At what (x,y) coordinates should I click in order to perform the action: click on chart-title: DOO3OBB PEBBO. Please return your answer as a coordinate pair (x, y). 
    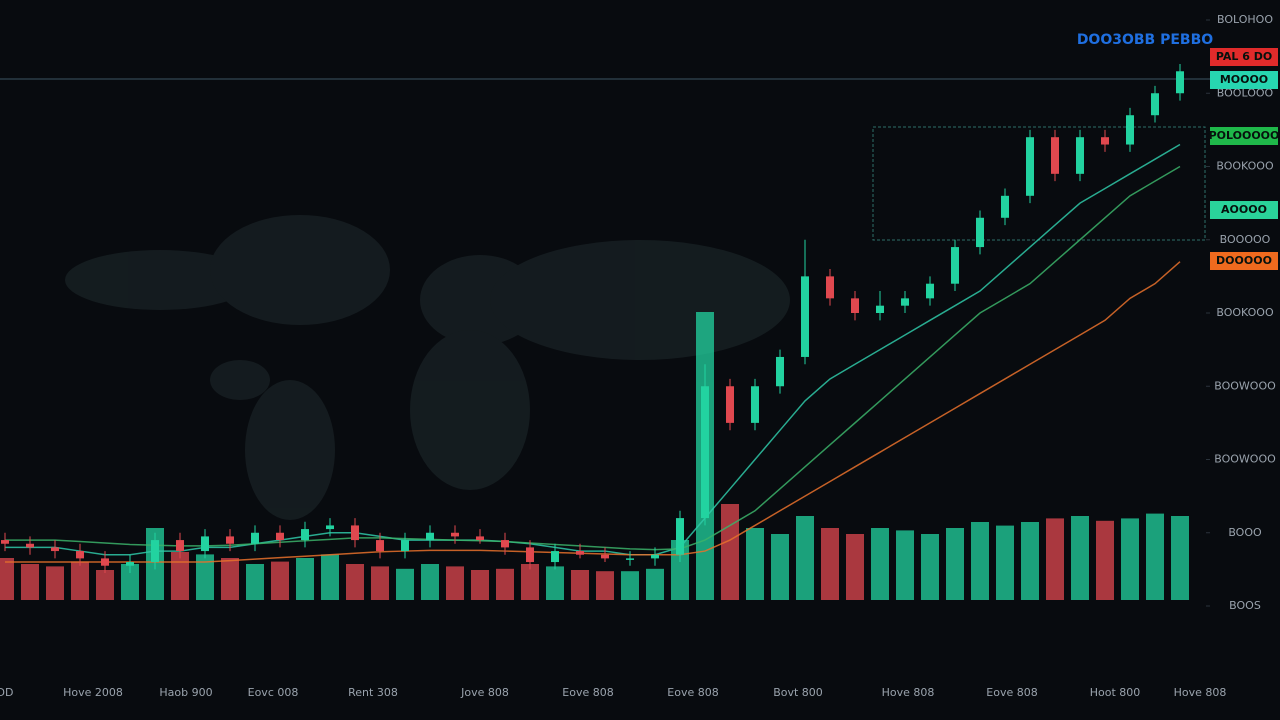
    Looking at the image, I should click on (1145, 40).